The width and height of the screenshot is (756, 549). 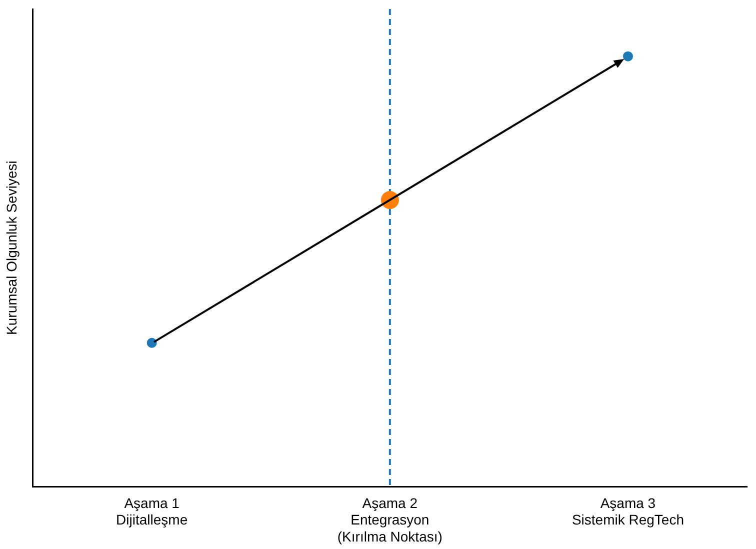 I want to click on y-axis-title: Kurumsal Olgunluk Seviyesi, so click(x=11, y=247).